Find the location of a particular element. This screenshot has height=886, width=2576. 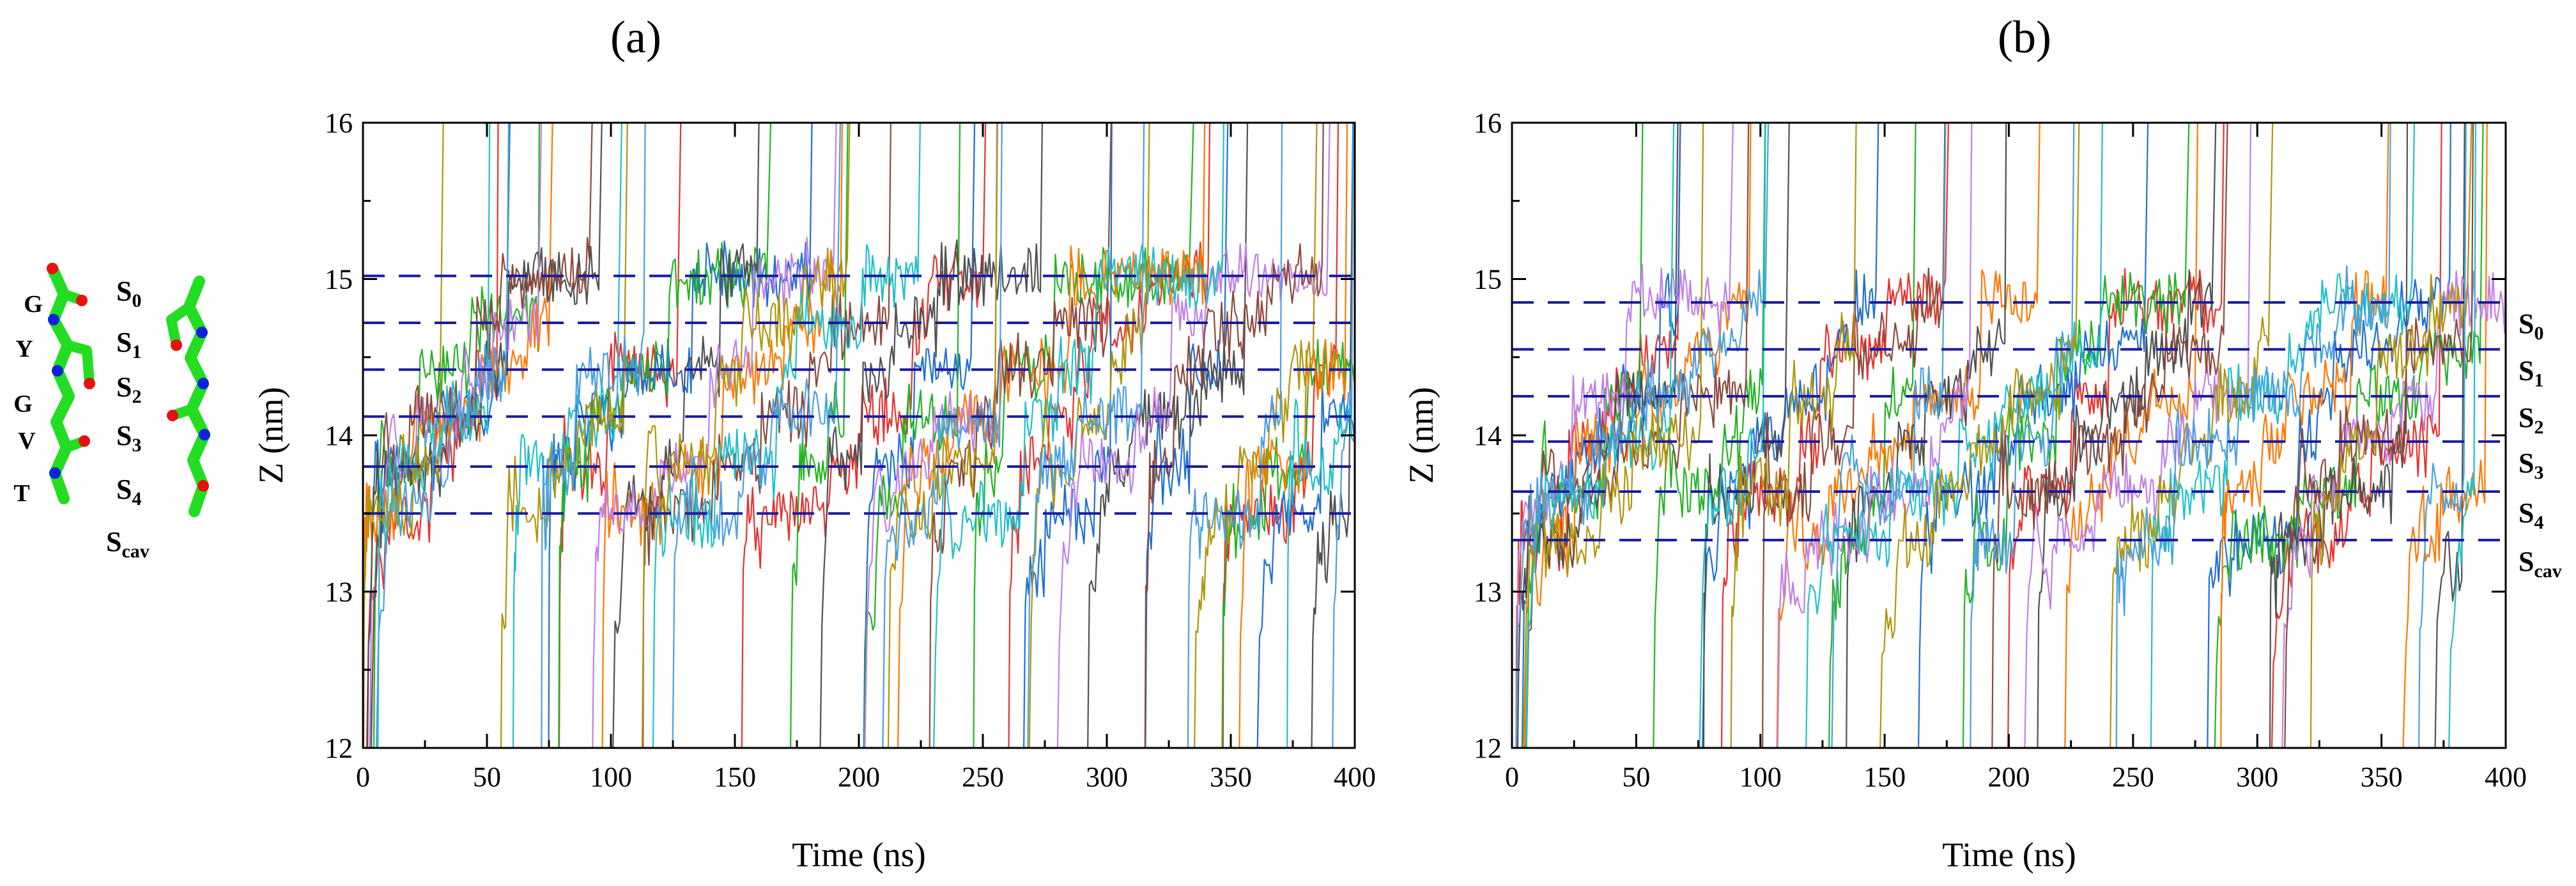

y-tick-label-a-4: 16 is located at coordinates (339, 123).